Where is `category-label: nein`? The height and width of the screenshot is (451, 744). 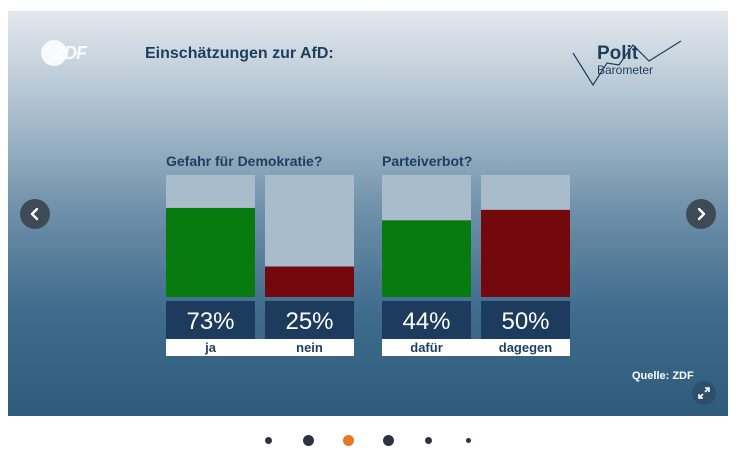
category-label: nein is located at coordinates (309, 347).